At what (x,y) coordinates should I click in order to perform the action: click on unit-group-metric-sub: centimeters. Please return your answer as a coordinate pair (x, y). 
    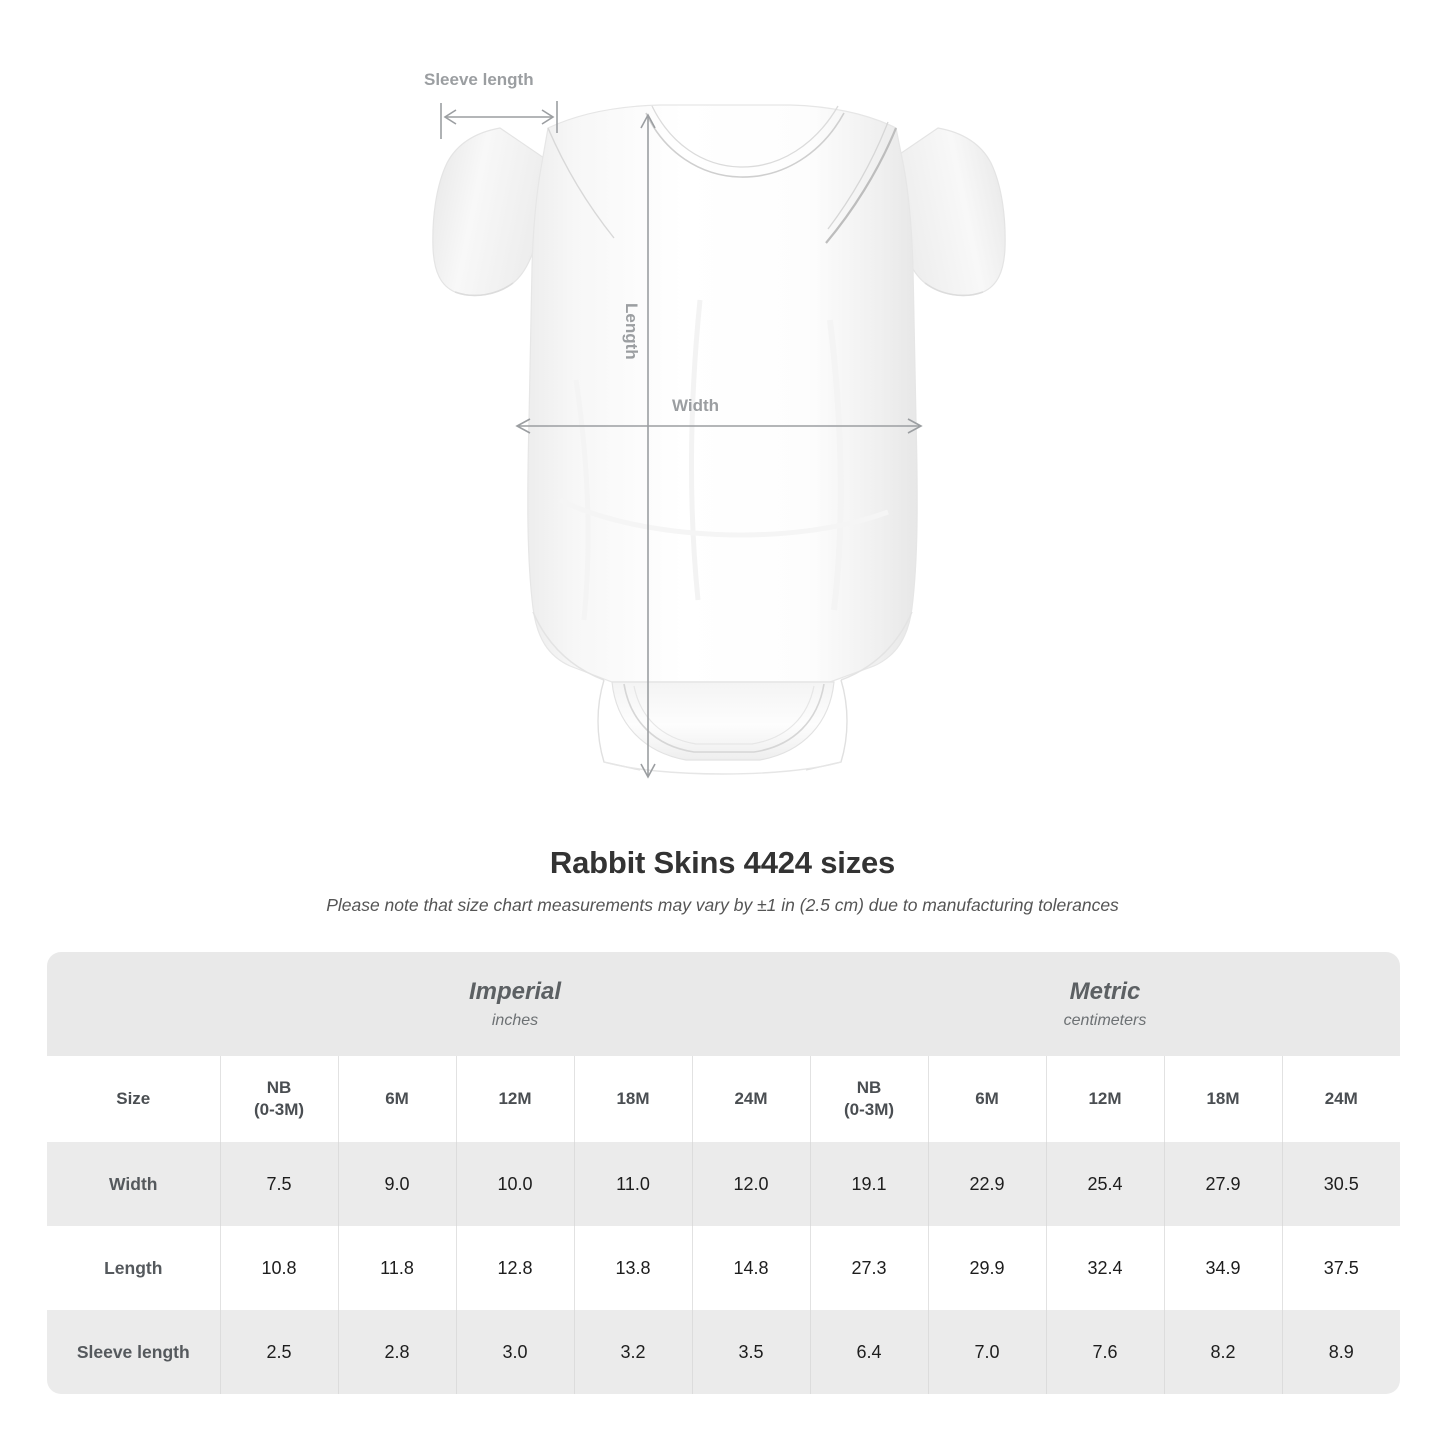
    Looking at the image, I should click on (1105, 1020).